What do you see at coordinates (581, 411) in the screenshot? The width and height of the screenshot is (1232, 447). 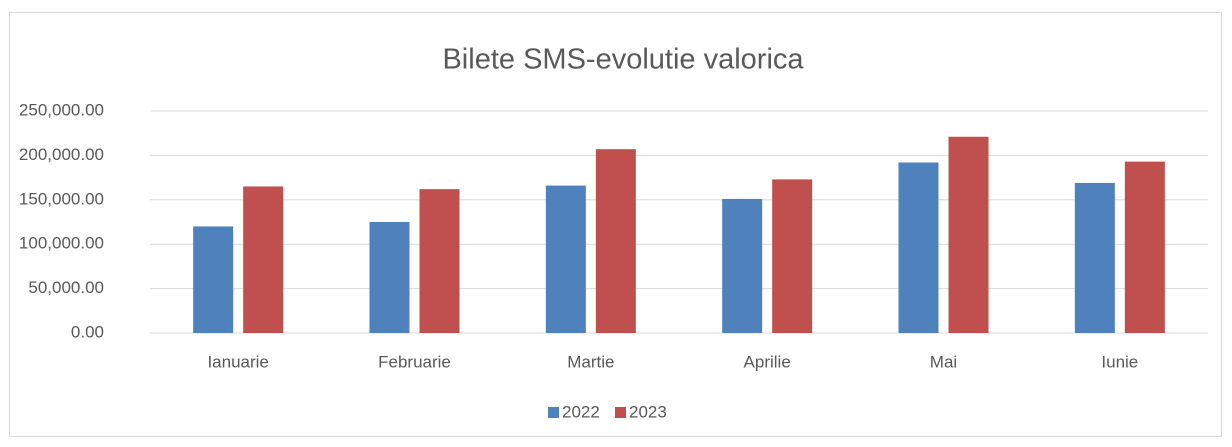 I see `legend-label: 2022` at bounding box center [581, 411].